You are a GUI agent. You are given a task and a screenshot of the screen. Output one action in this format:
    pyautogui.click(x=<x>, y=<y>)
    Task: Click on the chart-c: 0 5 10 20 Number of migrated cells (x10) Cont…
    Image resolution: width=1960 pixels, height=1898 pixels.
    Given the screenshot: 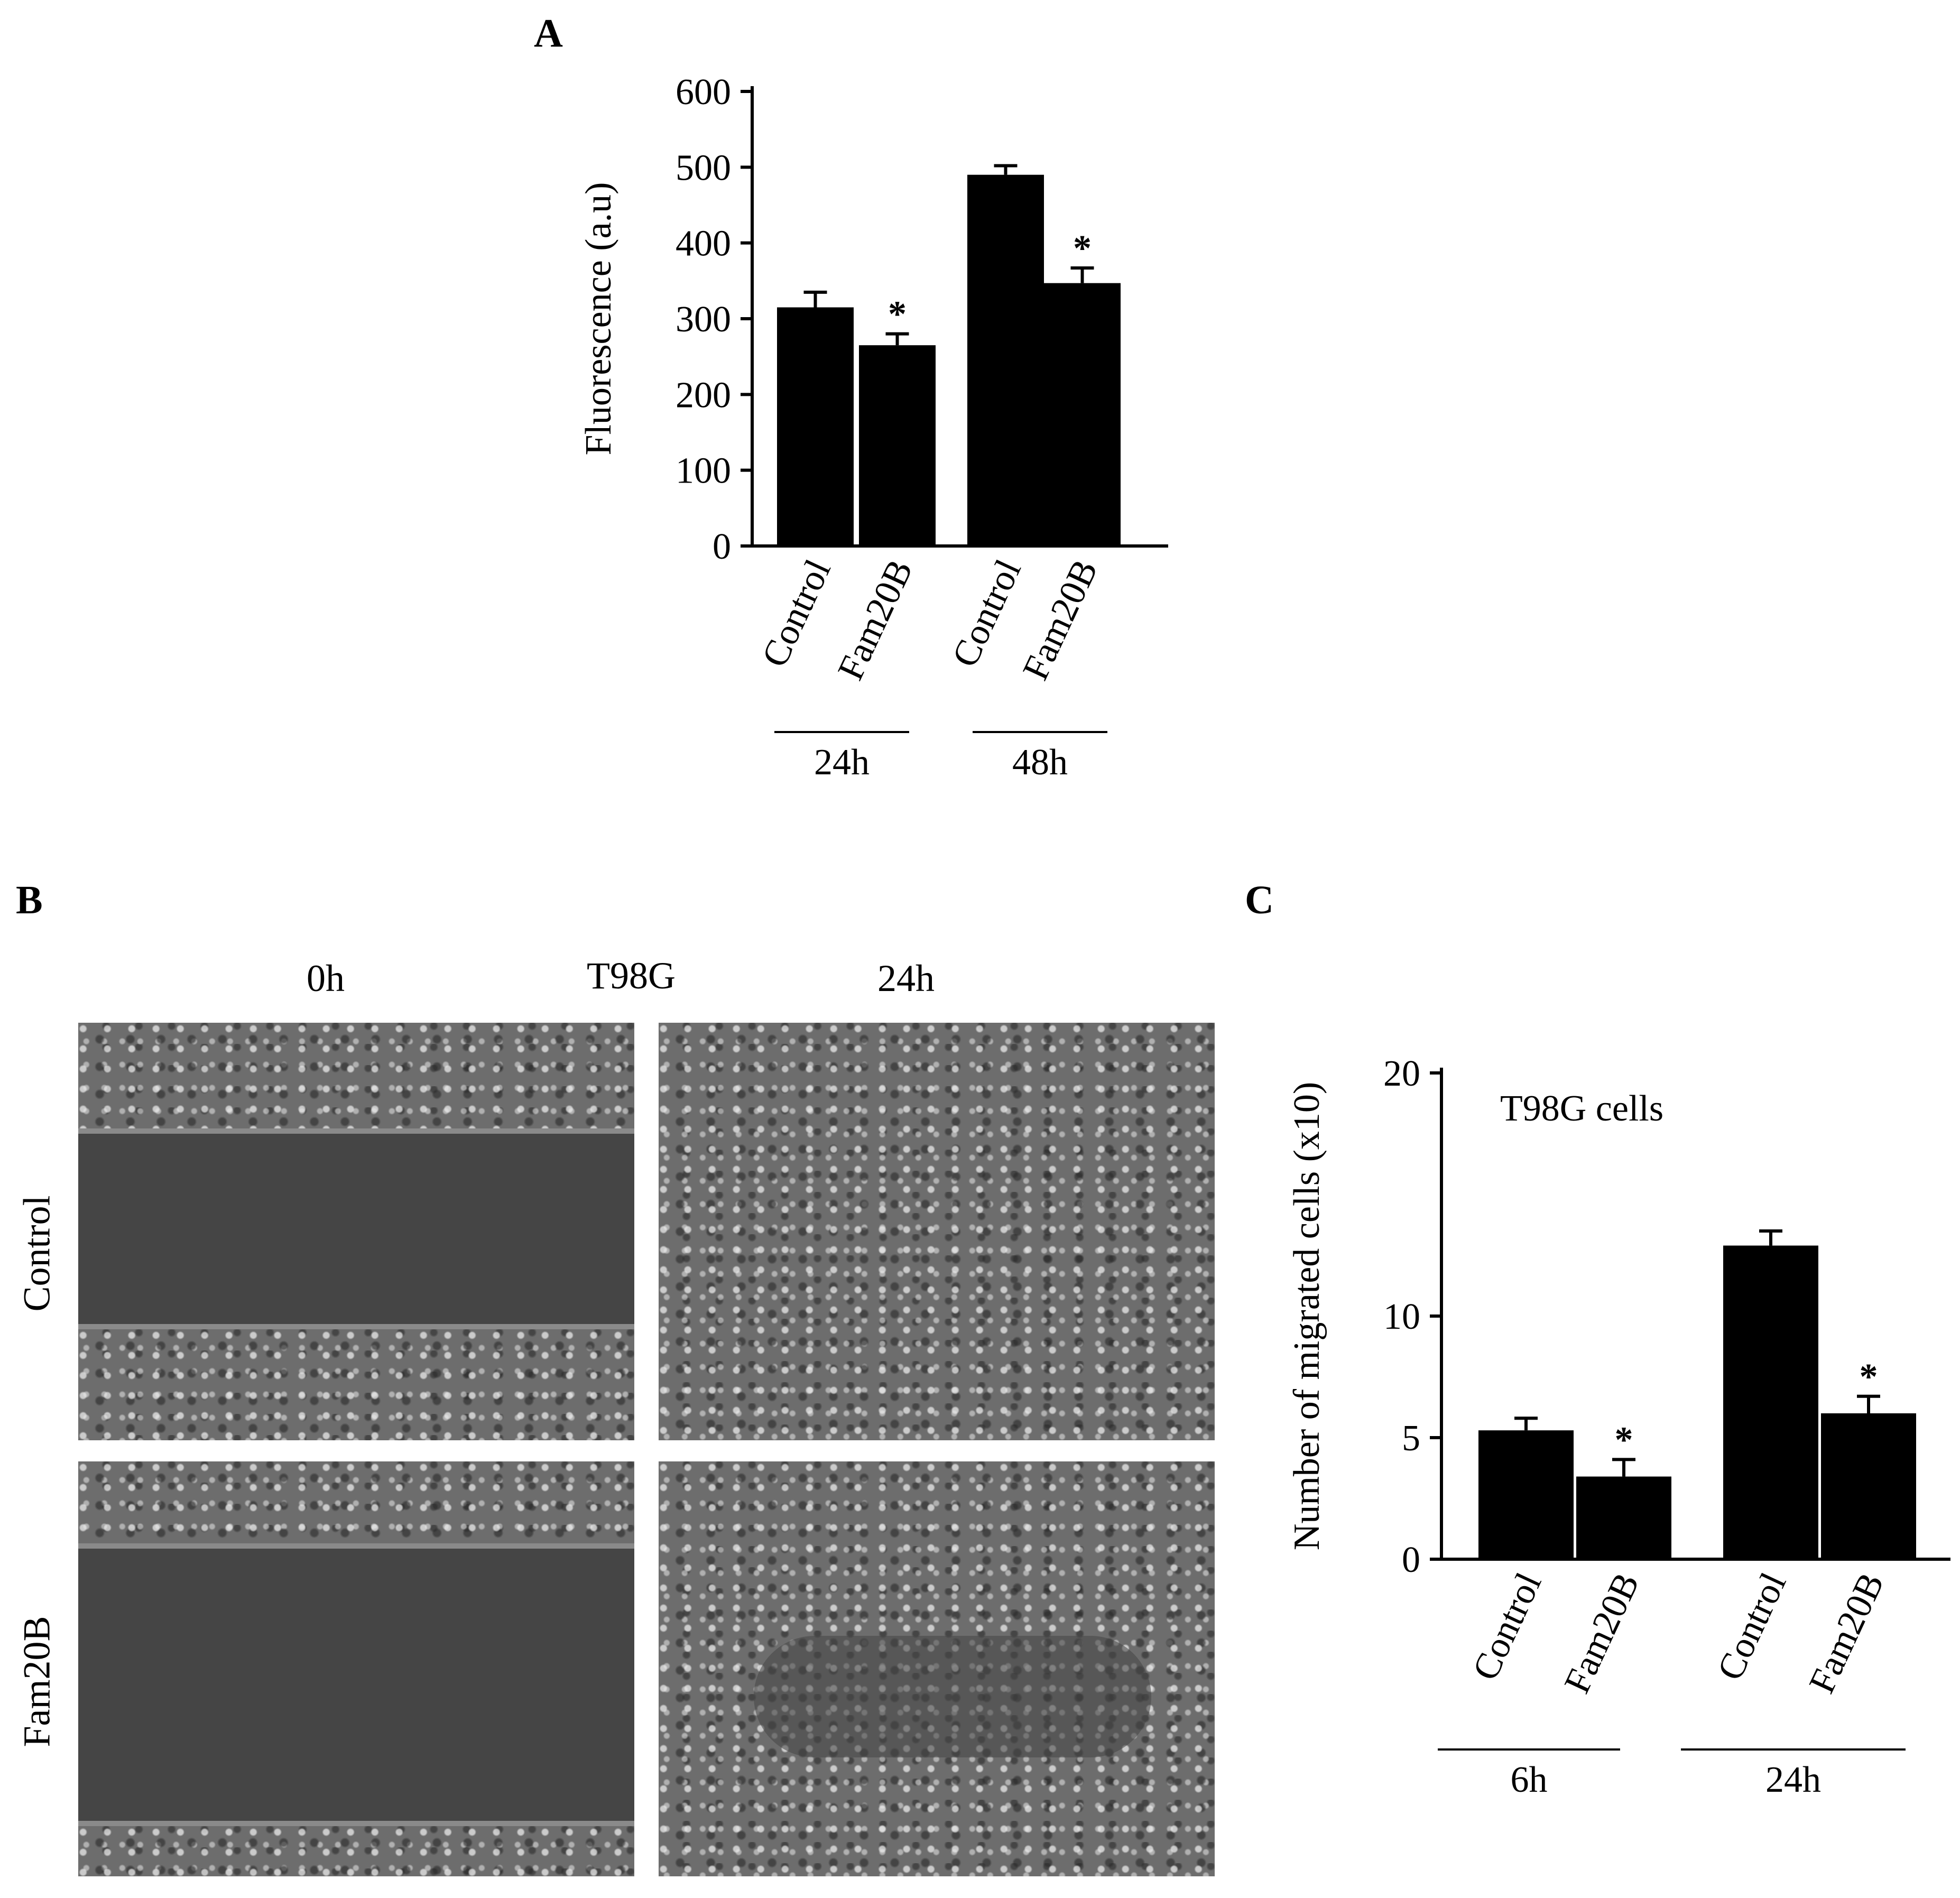 What is the action you would take?
    pyautogui.click(x=1618, y=1426)
    